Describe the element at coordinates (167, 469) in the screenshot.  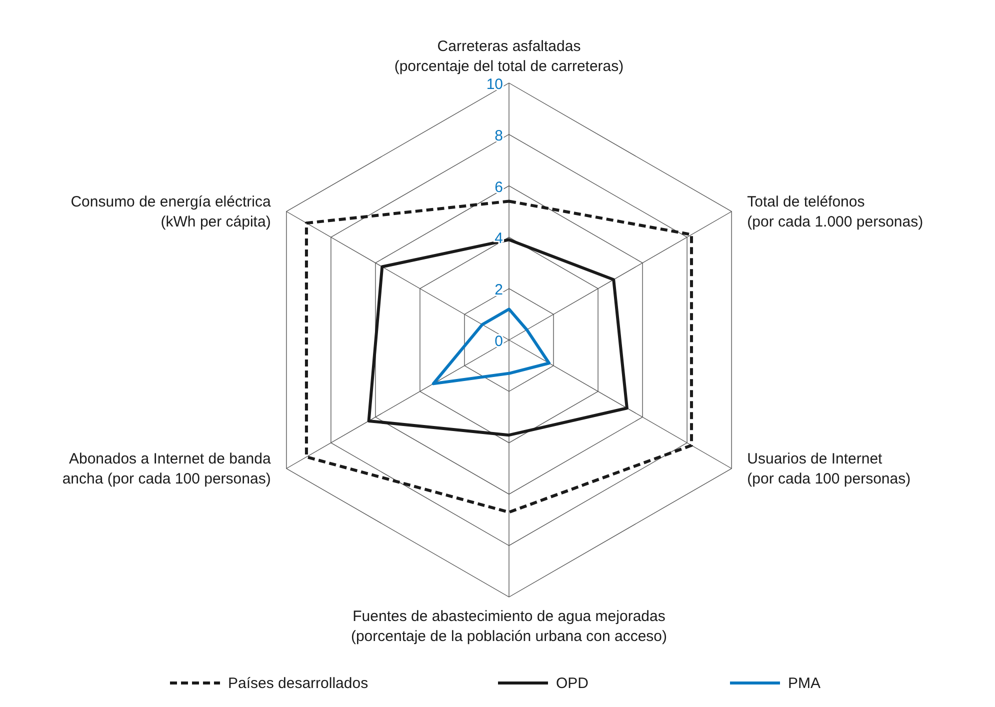
I see `spoke-label: Abonados a Internet de banda ancha (por cada 100 personas)` at that location.